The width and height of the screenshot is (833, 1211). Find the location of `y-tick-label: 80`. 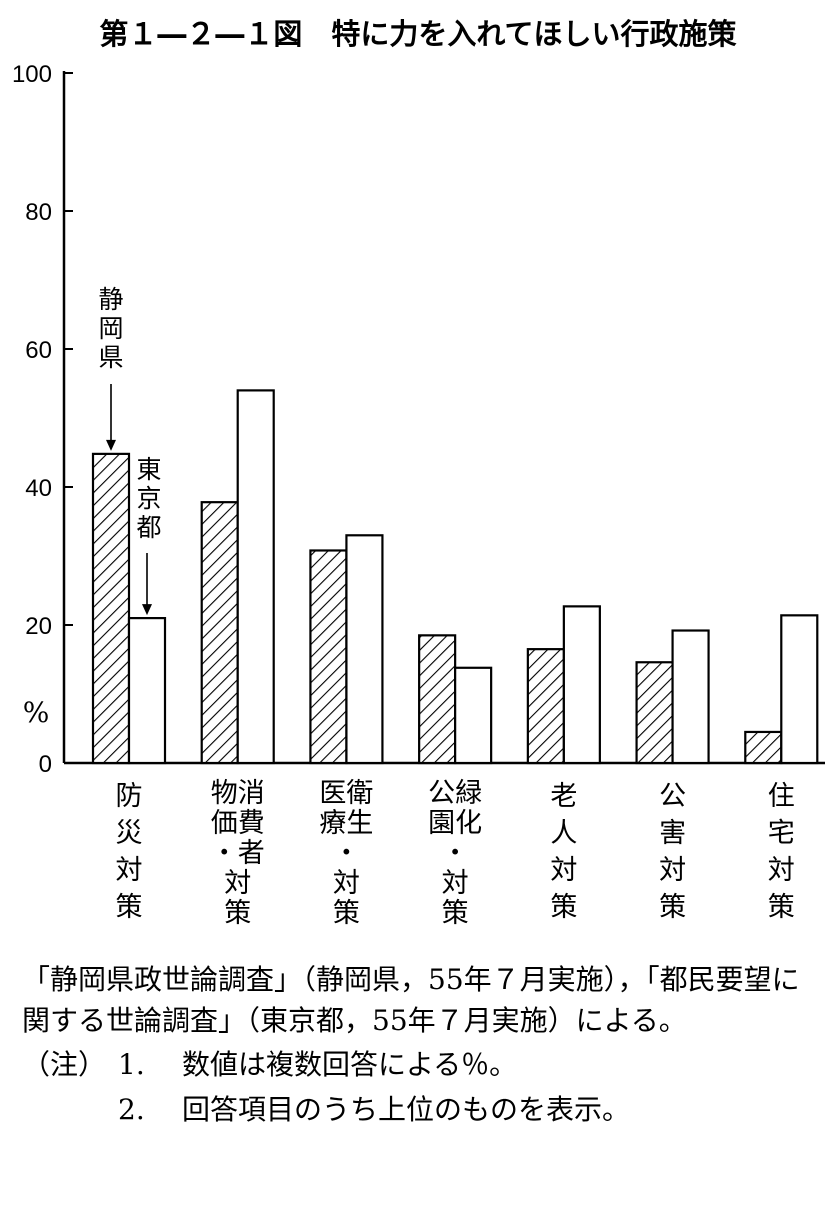

y-tick-label: 80 is located at coordinates (38, 212).